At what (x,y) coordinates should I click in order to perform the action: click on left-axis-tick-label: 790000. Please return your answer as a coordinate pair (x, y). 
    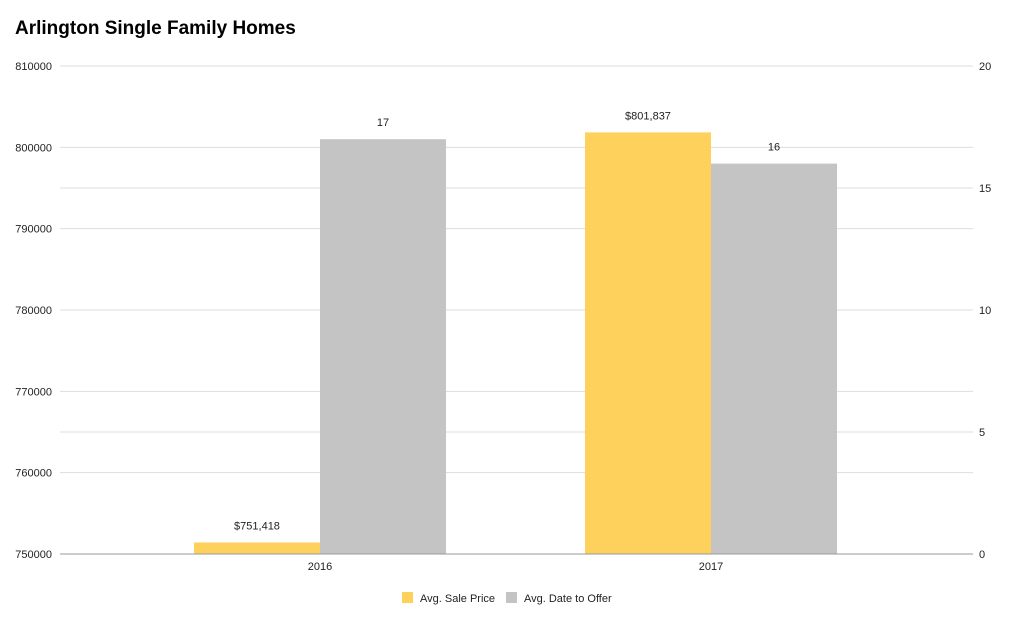
    Looking at the image, I should click on (33, 230).